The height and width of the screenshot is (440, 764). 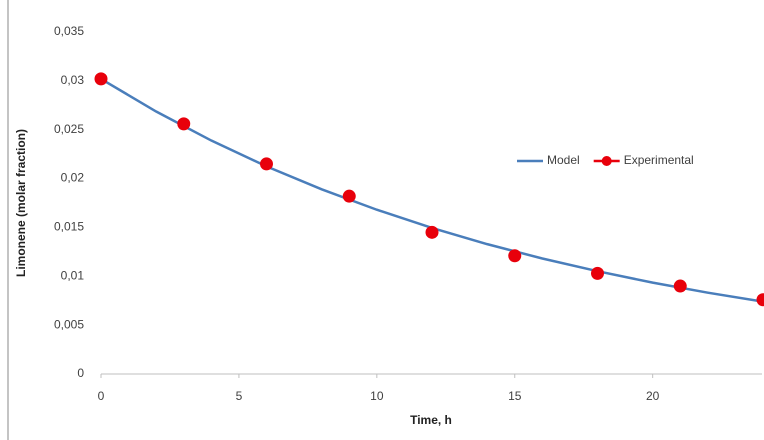 What do you see at coordinates (69, 31) in the screenshot?
I see `y-tick-label: 0,035` at bounding box center [69, 31].